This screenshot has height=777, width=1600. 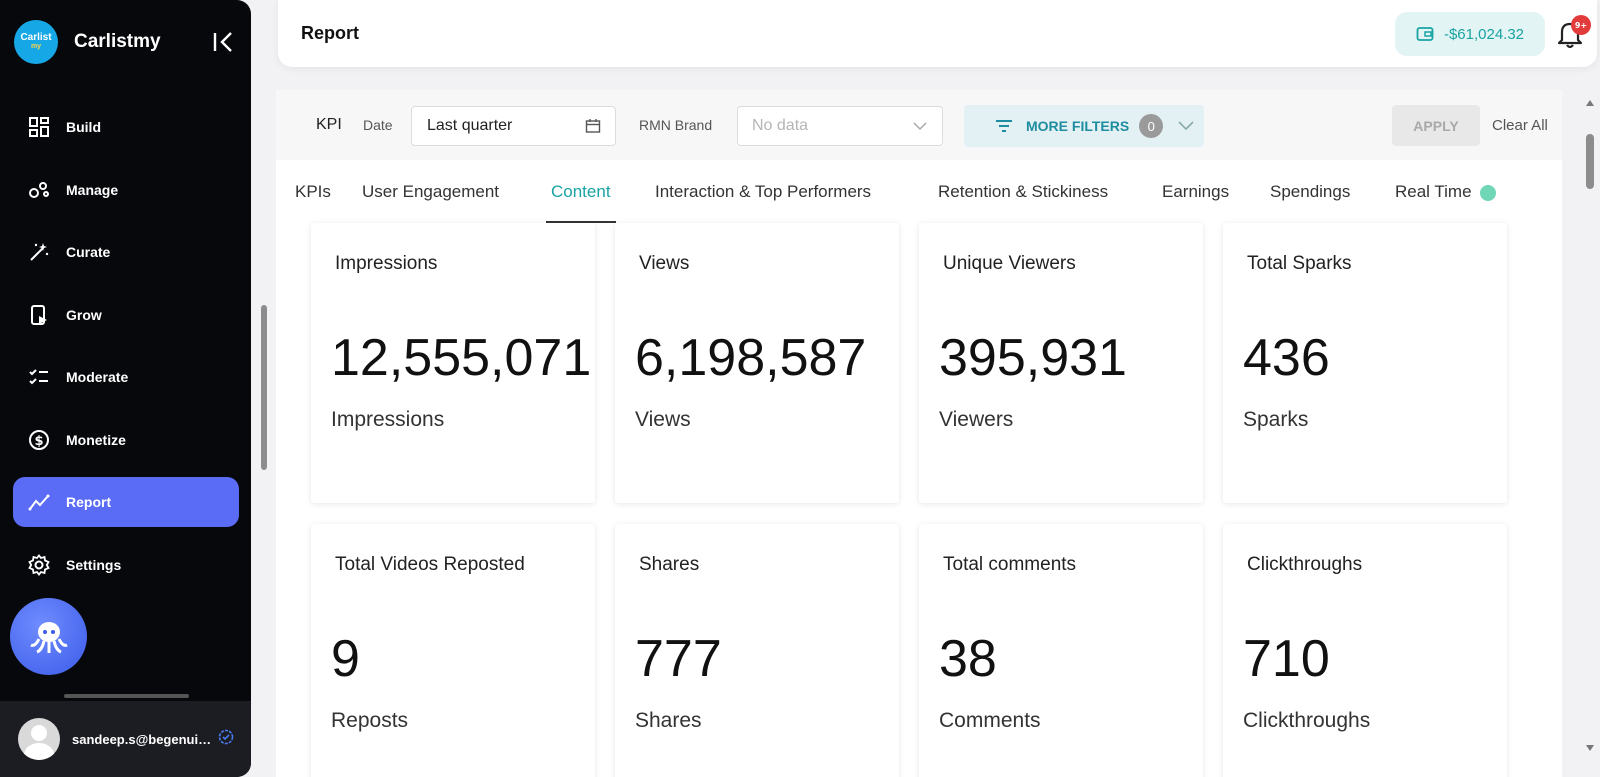 I want to click on tab-content: Content, so click(x=581, y=191).